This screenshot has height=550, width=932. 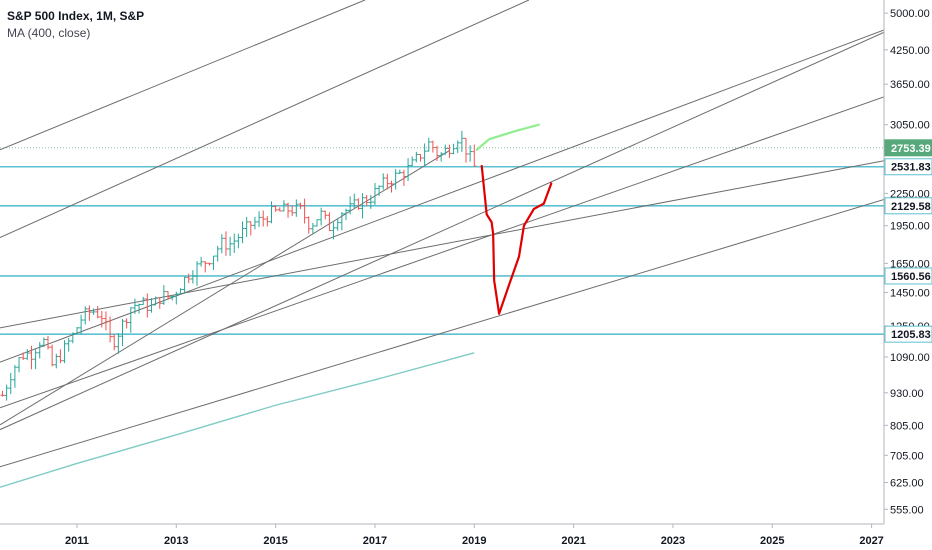 I want to click on ytick-label: 4250.00, so click(x=910, y=51).